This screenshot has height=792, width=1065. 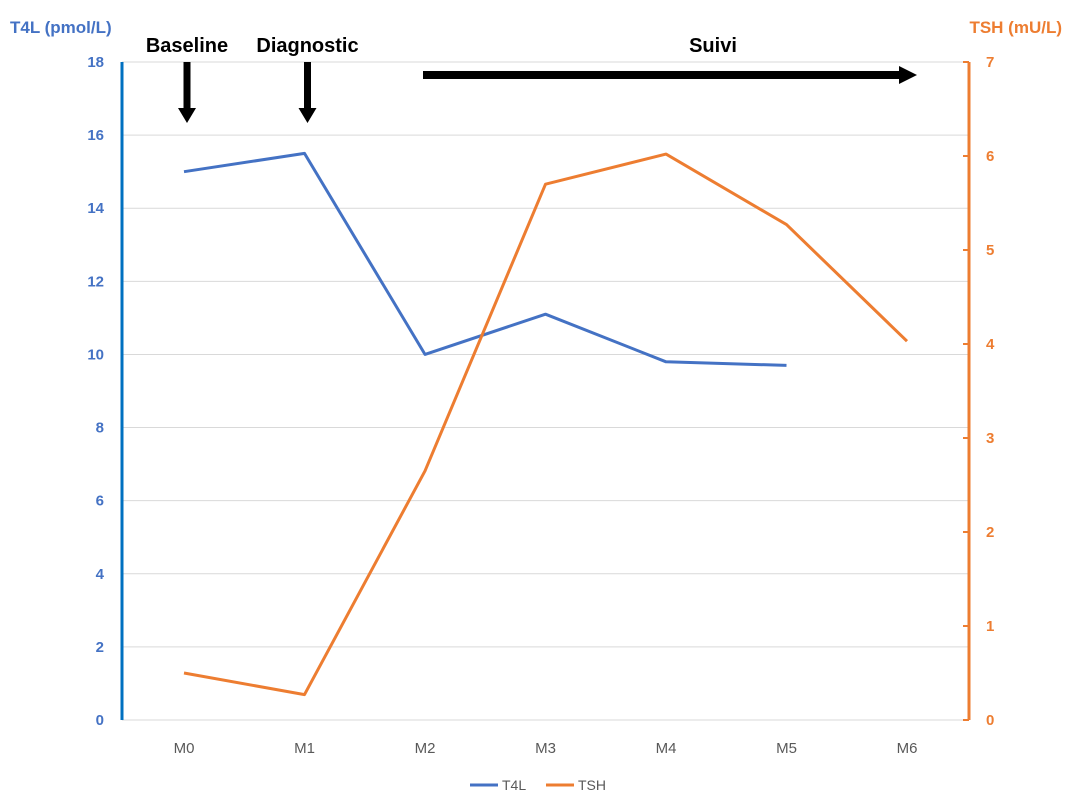 What do you see at coordinates (184, 748) in the screenshot?
I see `x-tick-label: M0` at bounding box center [184, 748].